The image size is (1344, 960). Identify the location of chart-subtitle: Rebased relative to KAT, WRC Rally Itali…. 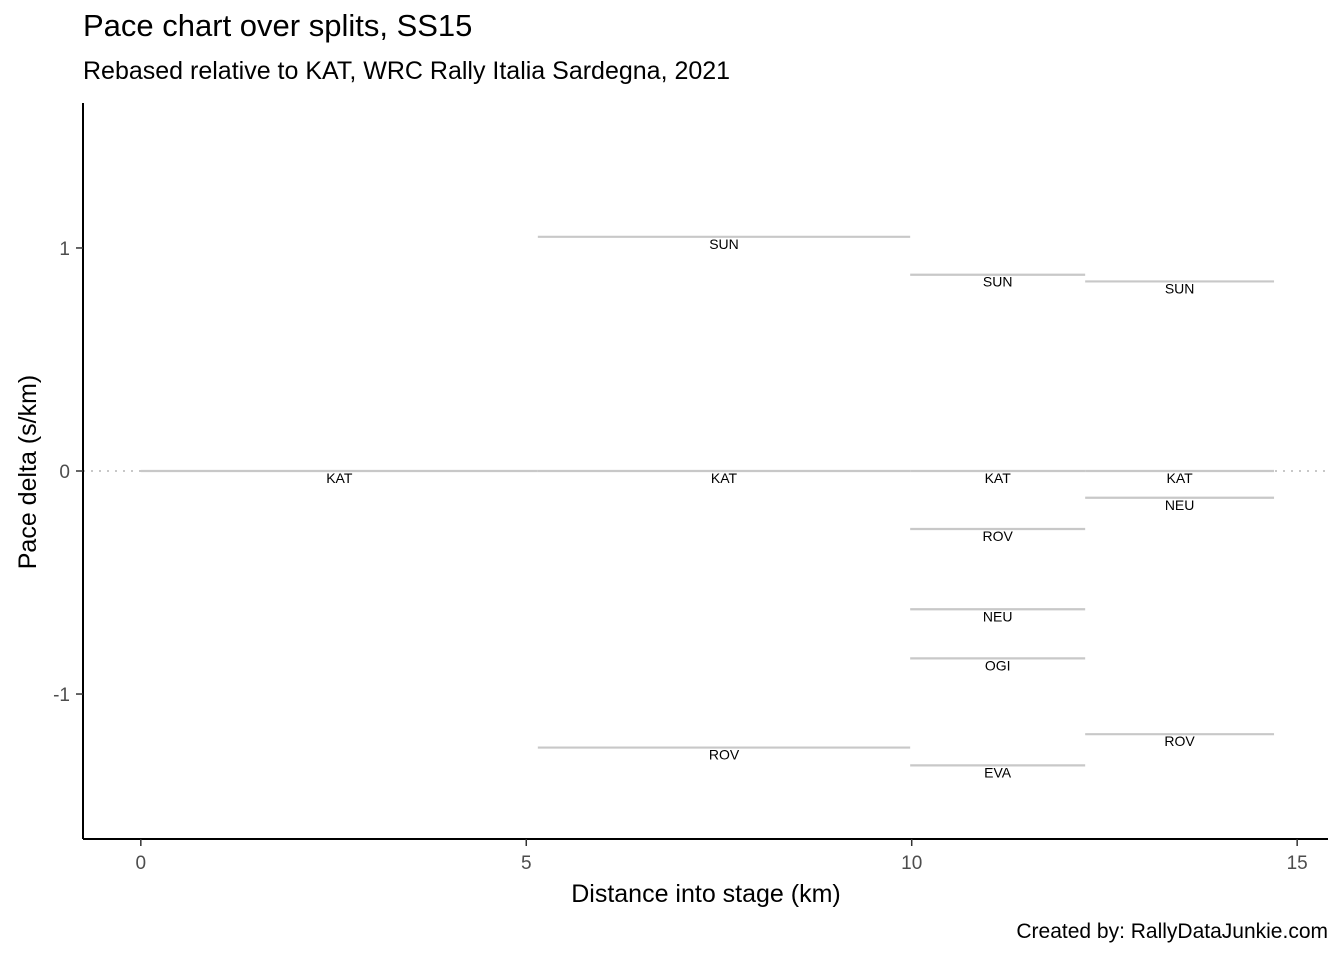
(407, 71).